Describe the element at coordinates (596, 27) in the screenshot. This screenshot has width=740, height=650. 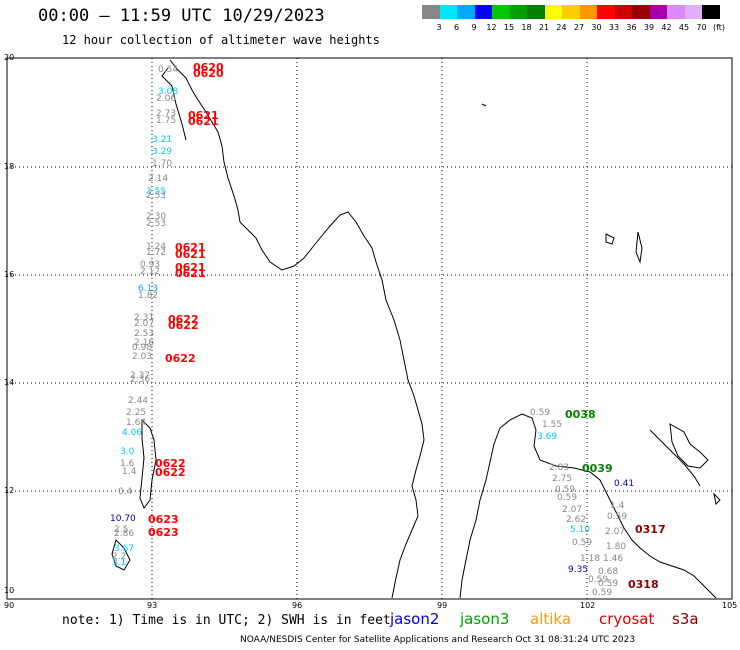
I see `color-scale-label: 30` at that location.